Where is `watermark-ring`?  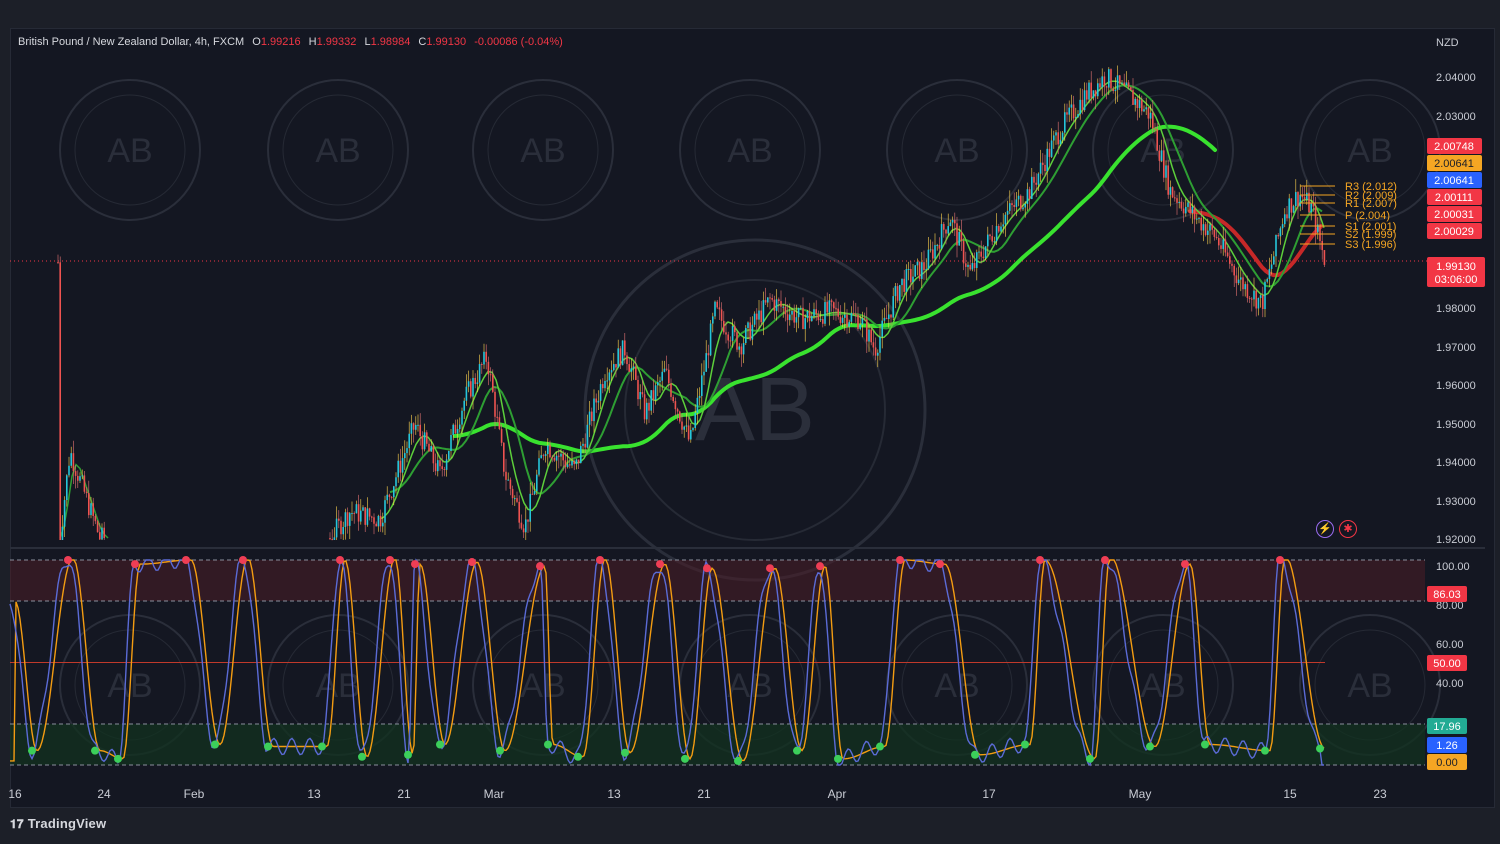
watermark-ring is located at coordinates (750, 150).